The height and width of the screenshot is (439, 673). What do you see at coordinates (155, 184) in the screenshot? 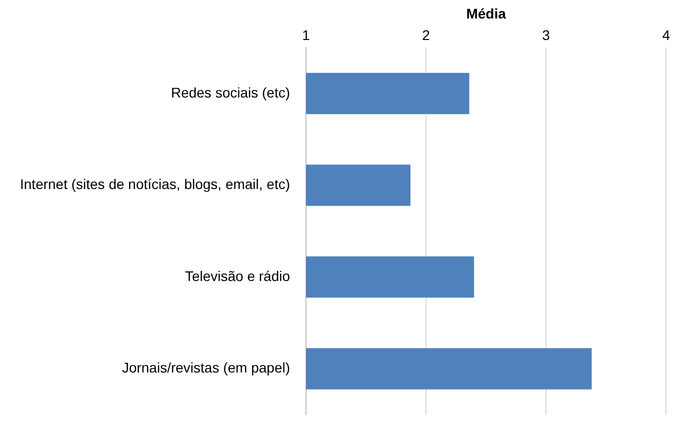
I see `y-tick-label: Internet (sites de notícias, blogs, email, etc)` at bounding box center [155, 184].